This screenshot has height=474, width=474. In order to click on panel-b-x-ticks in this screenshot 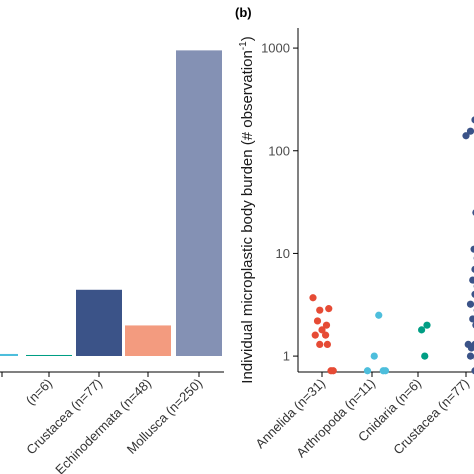, I will do `click(394, 374)`.